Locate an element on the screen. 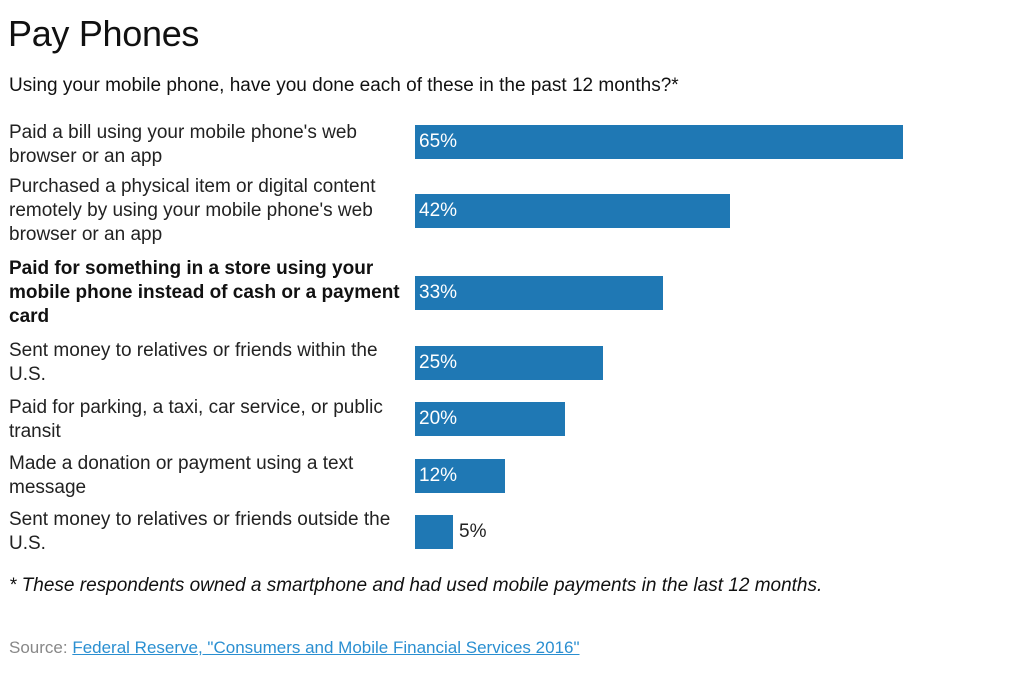 This screenshot has width=1024, height=683. bar-value-label: 5% is located at coordinates (473, 531).